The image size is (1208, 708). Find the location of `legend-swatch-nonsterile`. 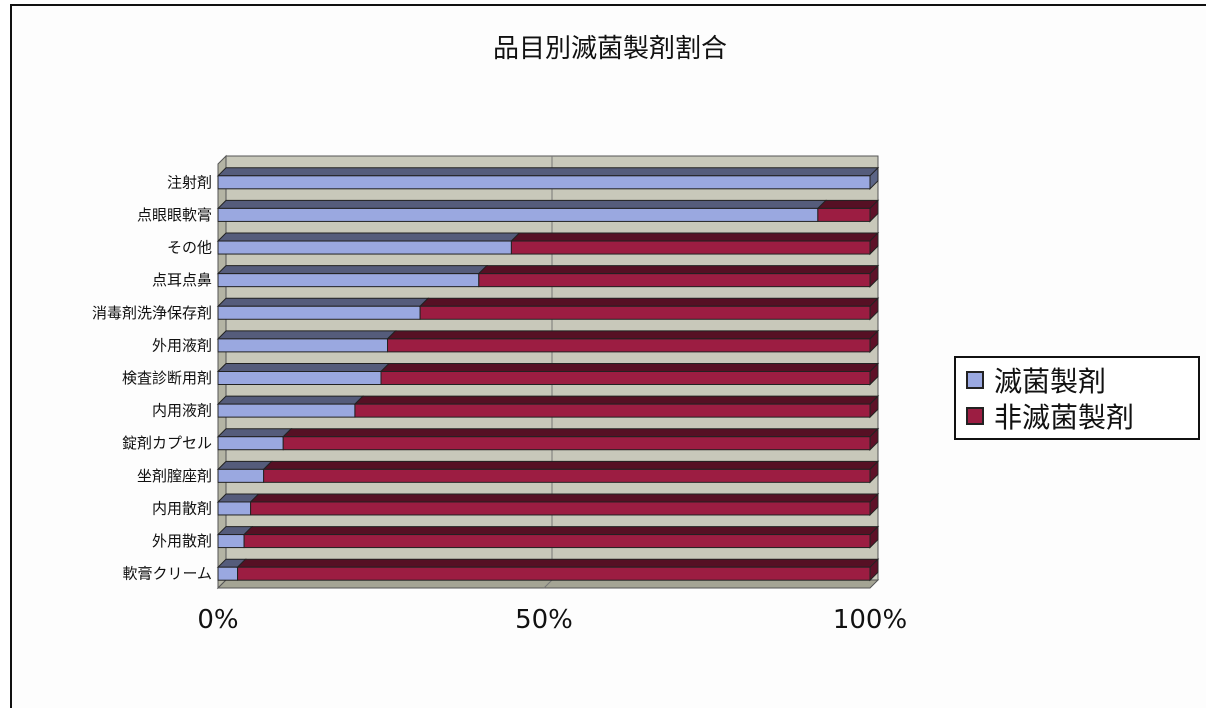

legend-swatch-nonsterile is located at coordinates (975, 416).